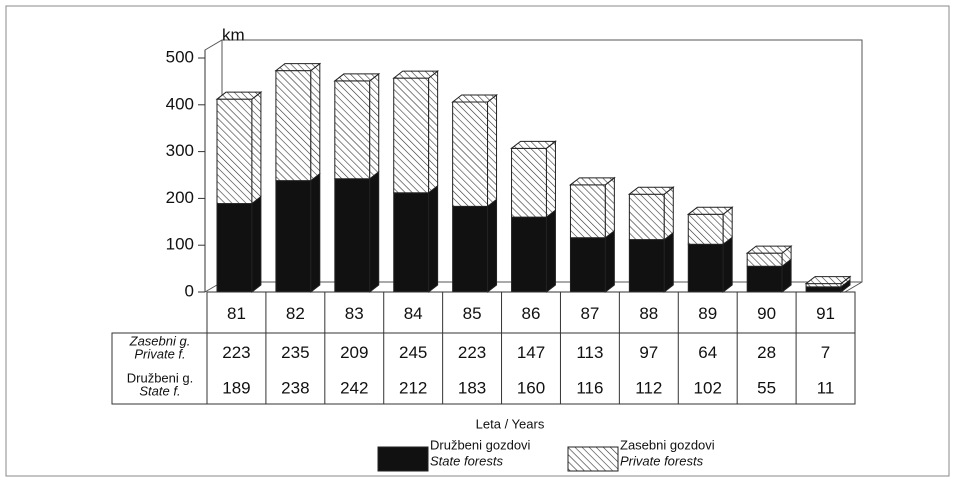  Describe the element at coordinates (180, 103) in the screenshot. I see `y-tick-label: 400` at that location.